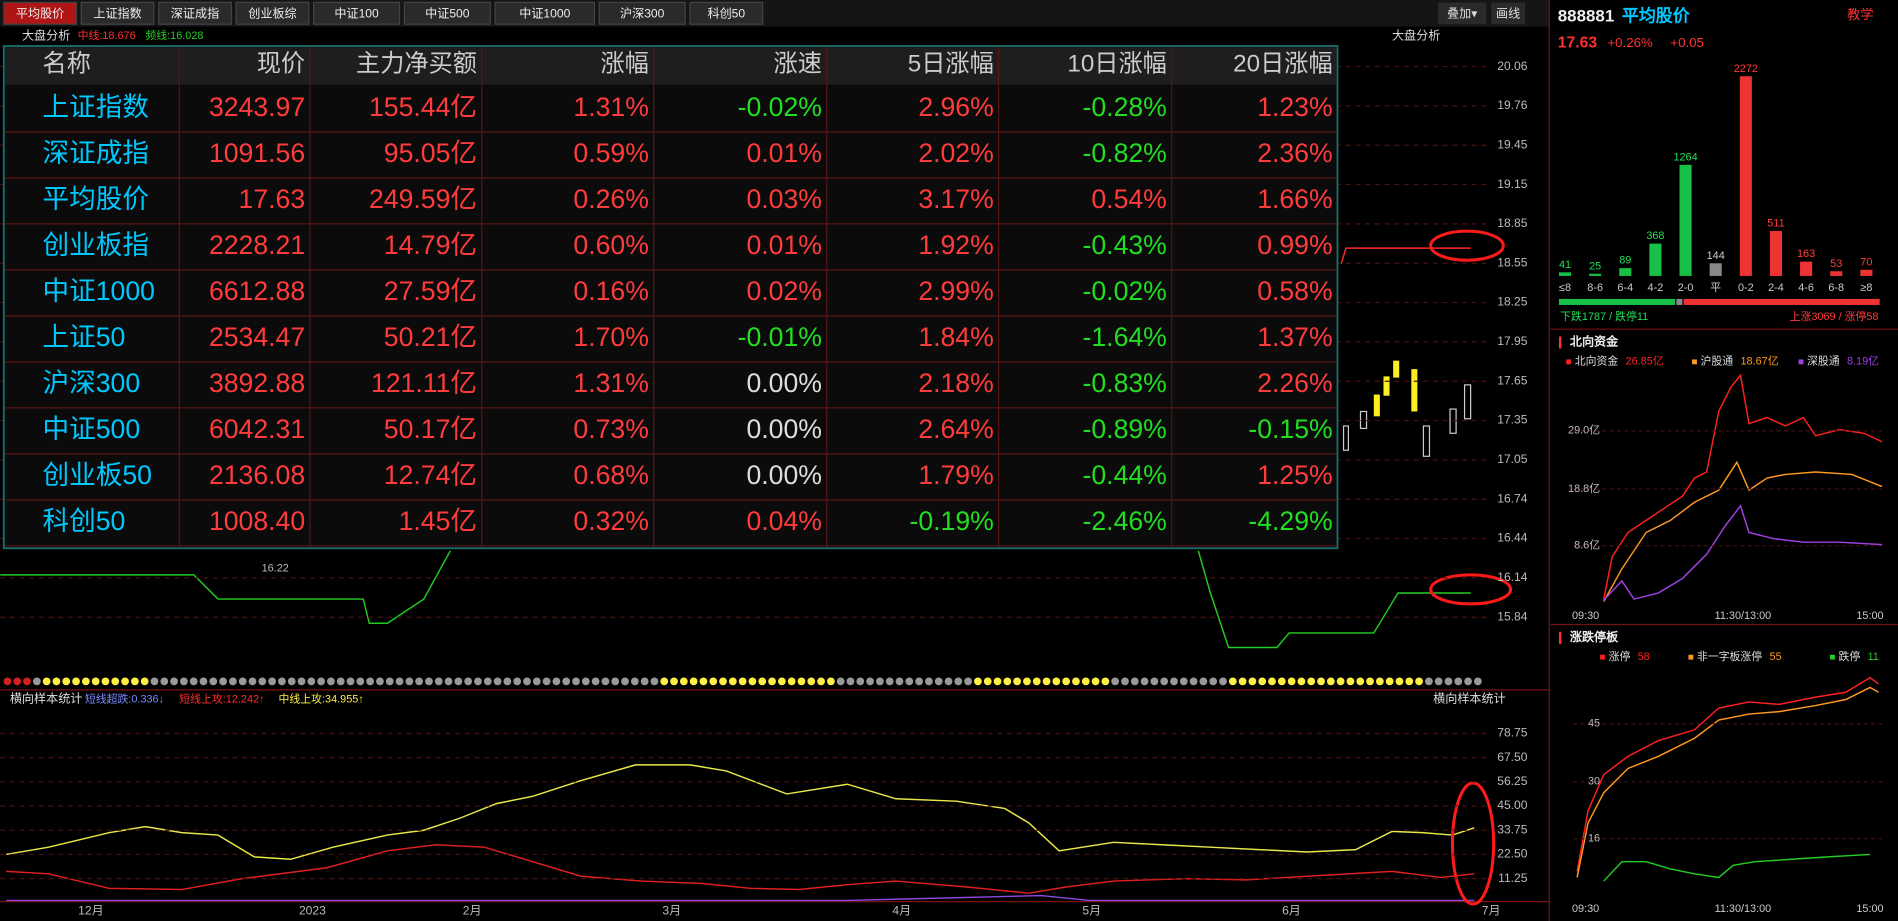 The width and height of the screenshot is (1898, 921). What do you see at coordinates (1729, 656) in the screenshot?
I see `legend-name: 非一字板涨停` at bounding box center [1729, 656].